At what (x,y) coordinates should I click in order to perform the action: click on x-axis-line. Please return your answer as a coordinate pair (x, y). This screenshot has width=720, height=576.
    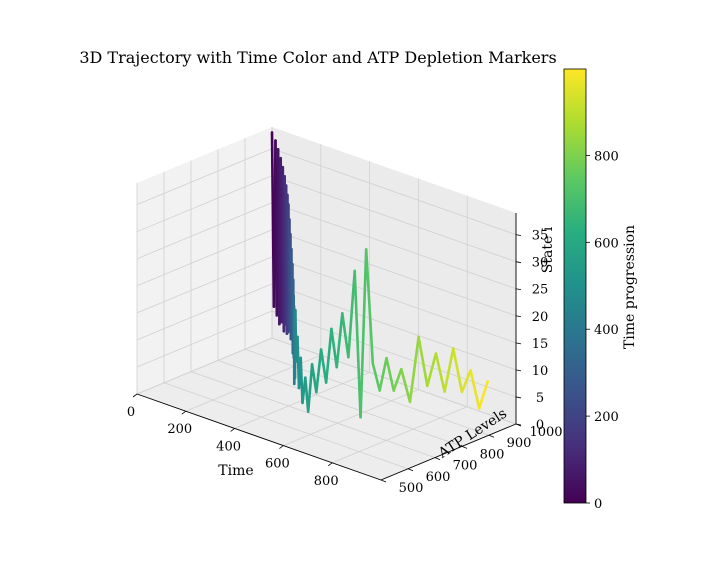
    Looking at the image, I should click on (259, 437).